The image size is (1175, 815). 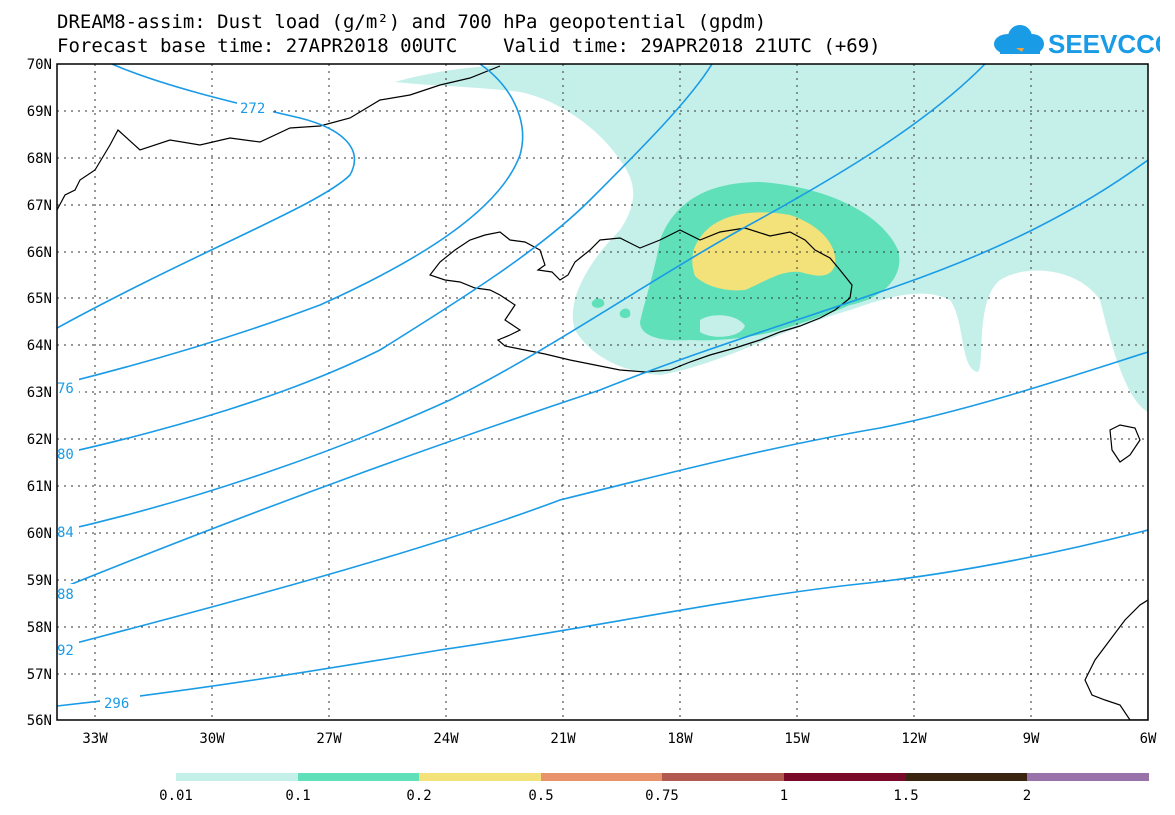 What do you see at coordinates (418, 796) in the screenshot?
I see `colorbar-label: 0.2` at bounding box center [418, 796].